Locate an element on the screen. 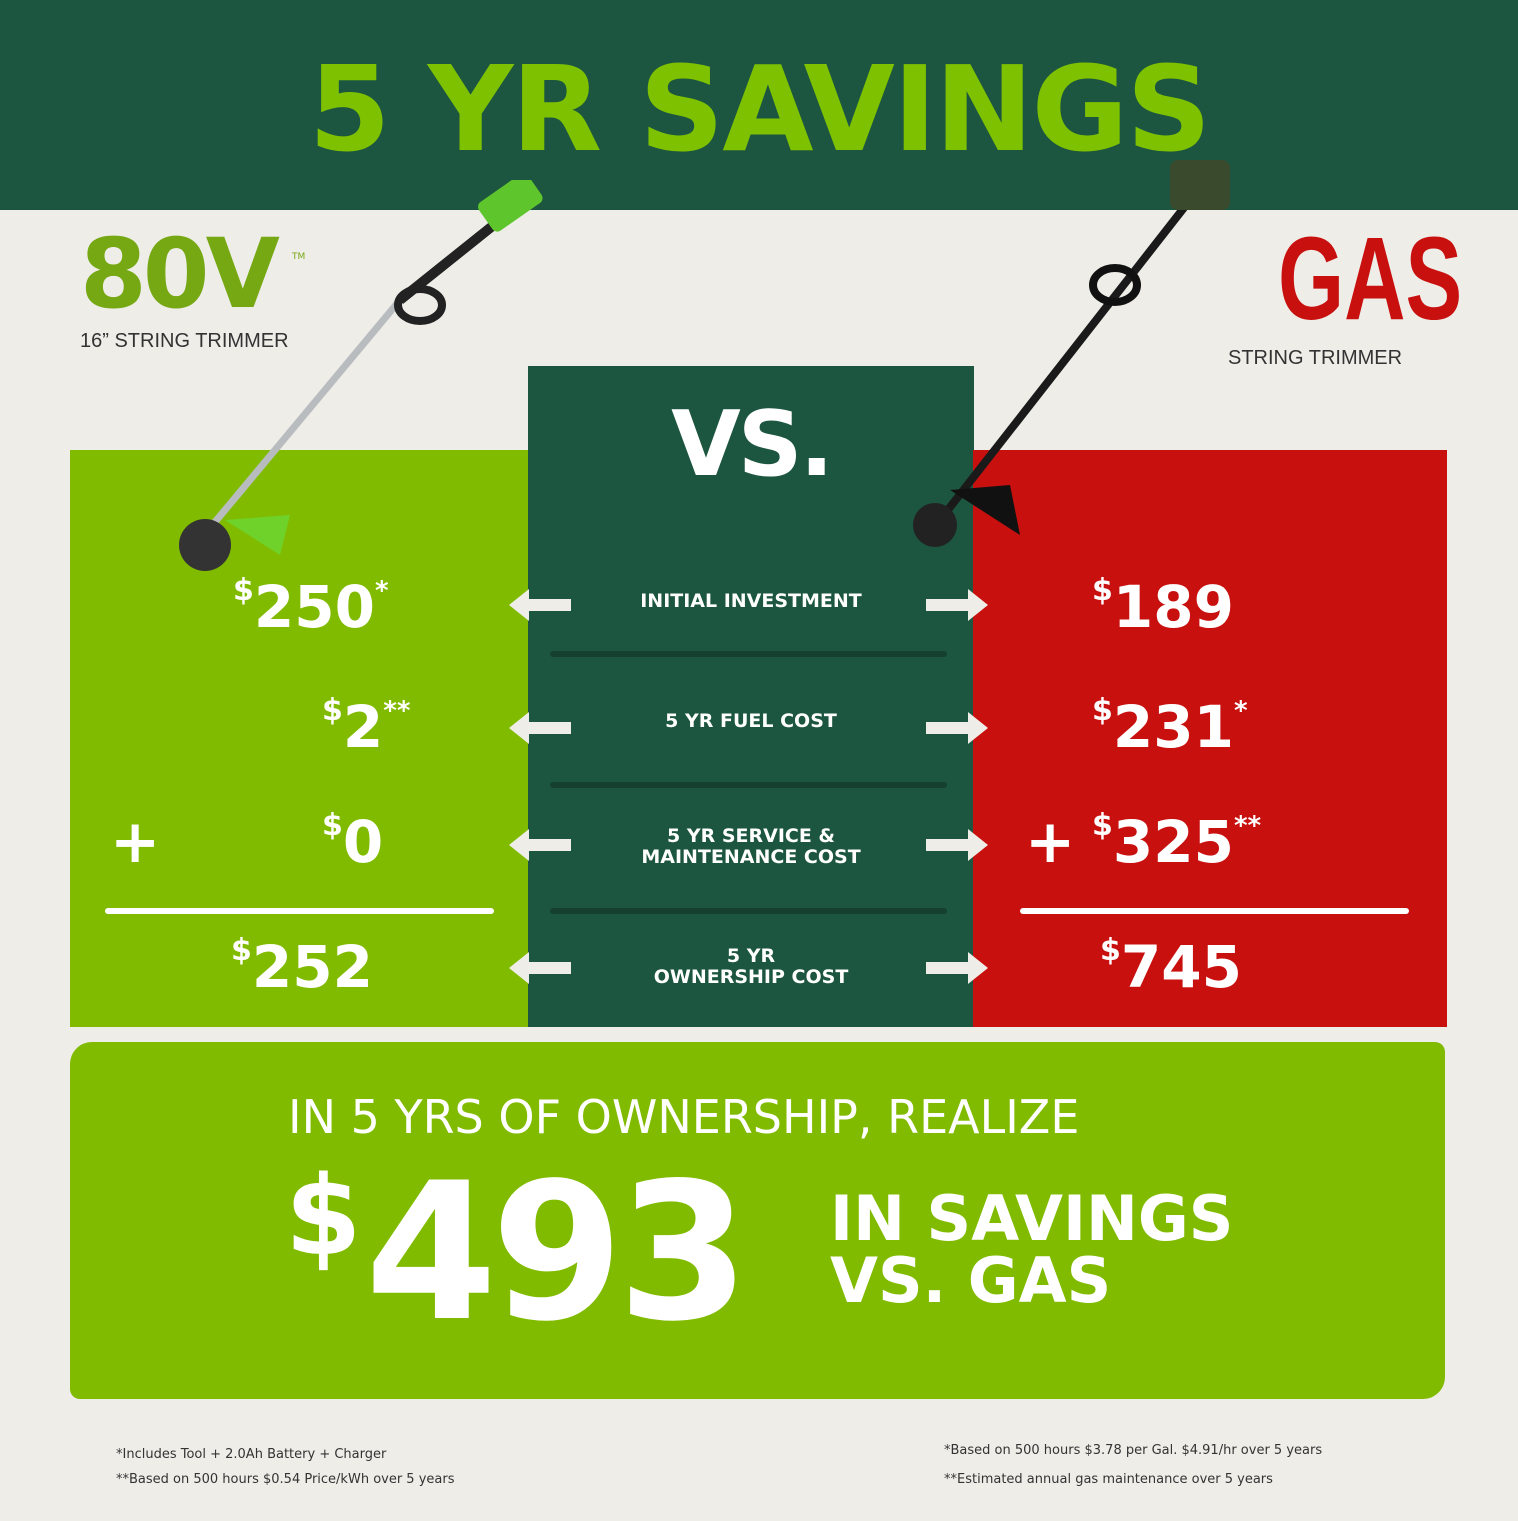  gas-ownership-cost: $745 is located at coordinates (1171, 967).